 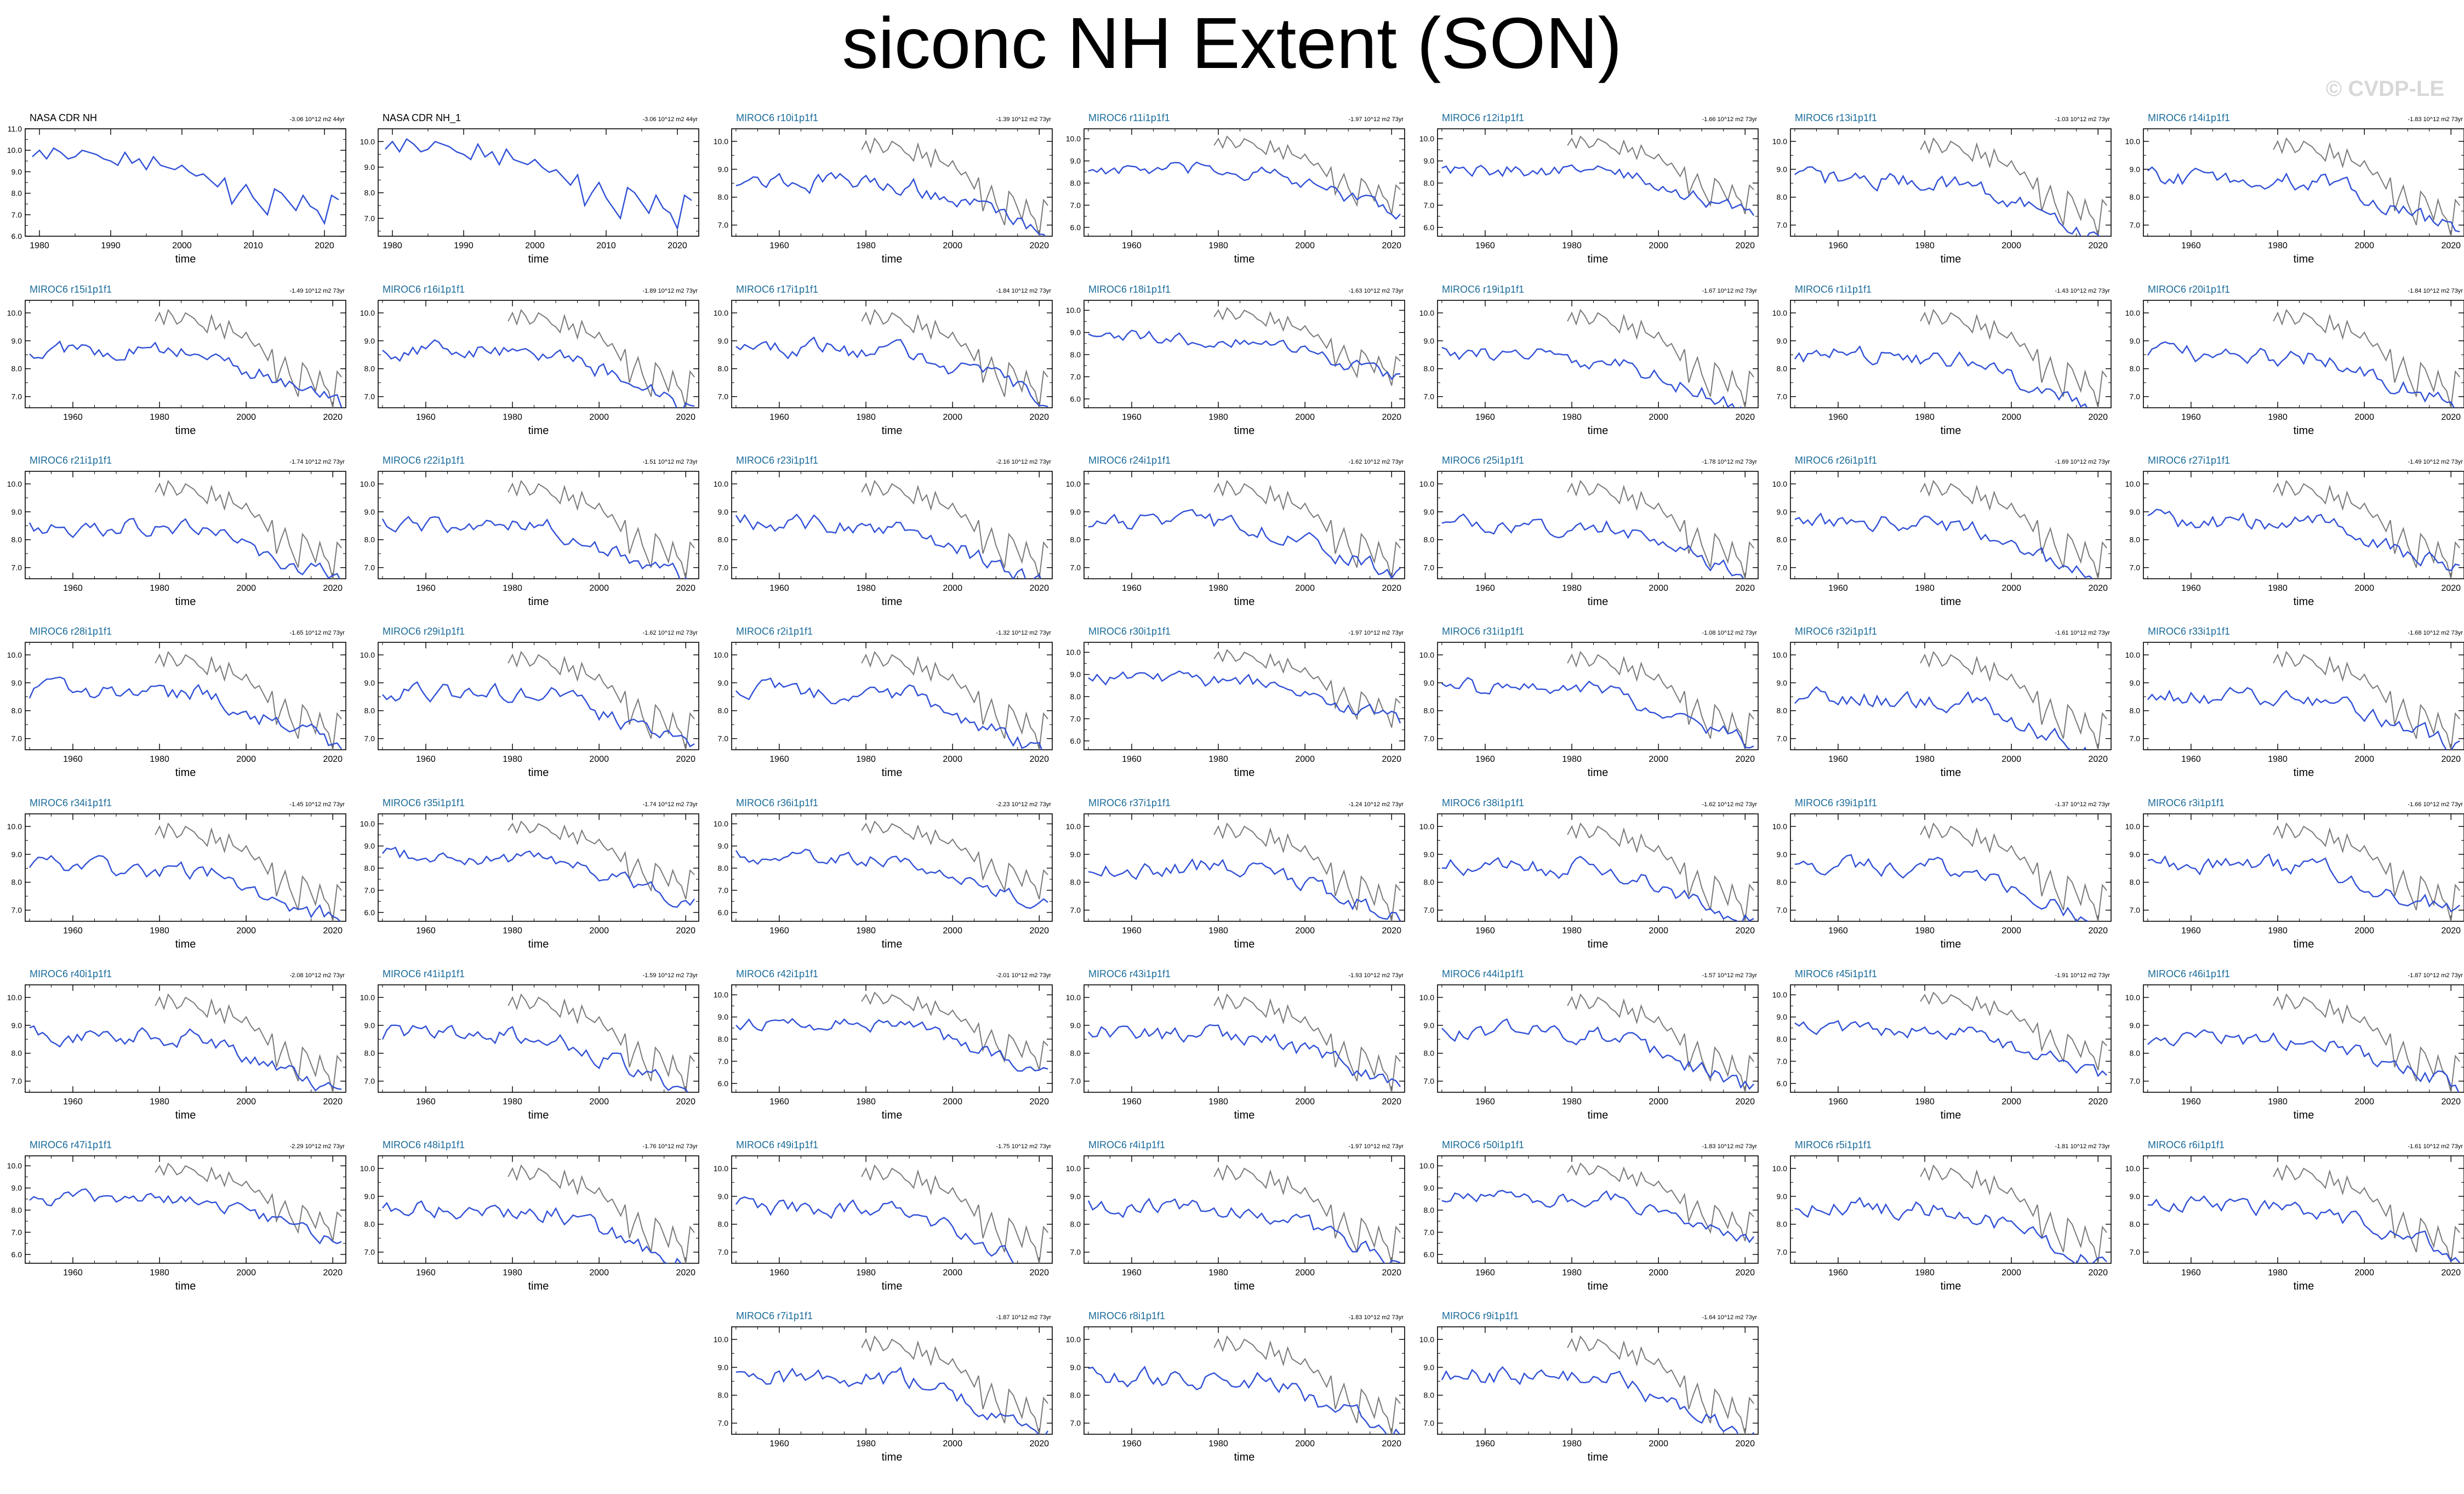 What do you see at coordinates (1480, 1315) in the screenshot?
I see `panel-title: MIROC6 r9i1p1f1` at bounding box center [1480, 1315].